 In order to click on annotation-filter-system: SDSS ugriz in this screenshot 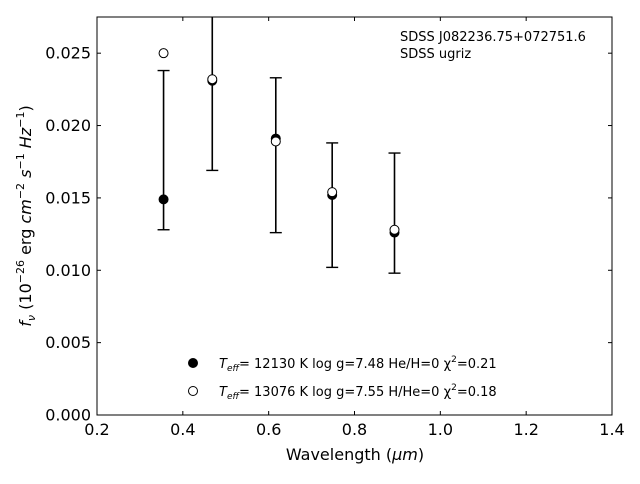, I will do `click(435, 54)`.